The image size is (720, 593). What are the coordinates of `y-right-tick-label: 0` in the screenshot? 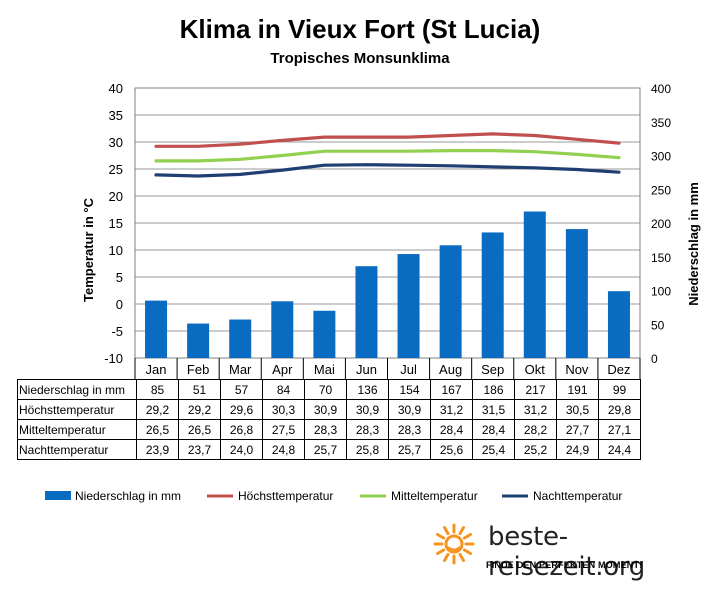 It's located at (654, 359).